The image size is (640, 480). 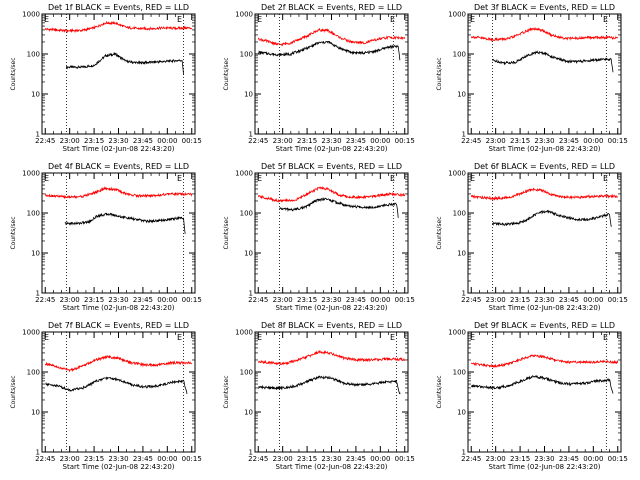 I want to click on chart-title: Det 2f BLACK = Events, RED = LLD, so click(x=331, y=7).